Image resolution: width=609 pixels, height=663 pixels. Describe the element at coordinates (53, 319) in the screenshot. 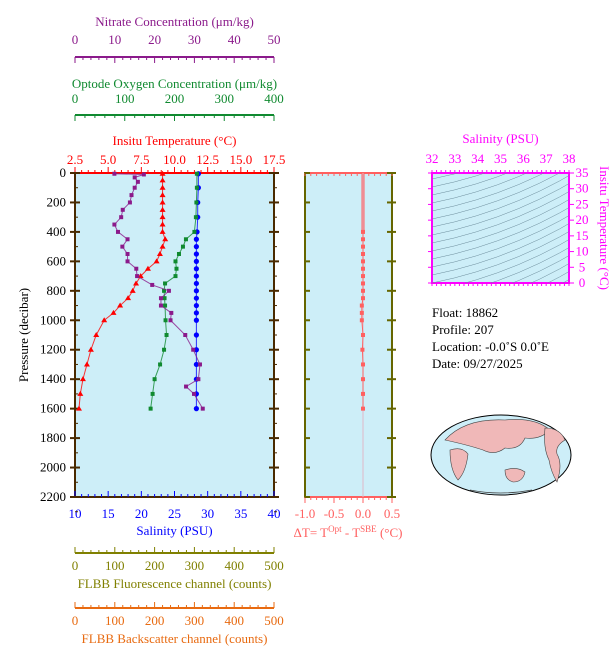

I see `pressure-tick-label: 1000` at that location.